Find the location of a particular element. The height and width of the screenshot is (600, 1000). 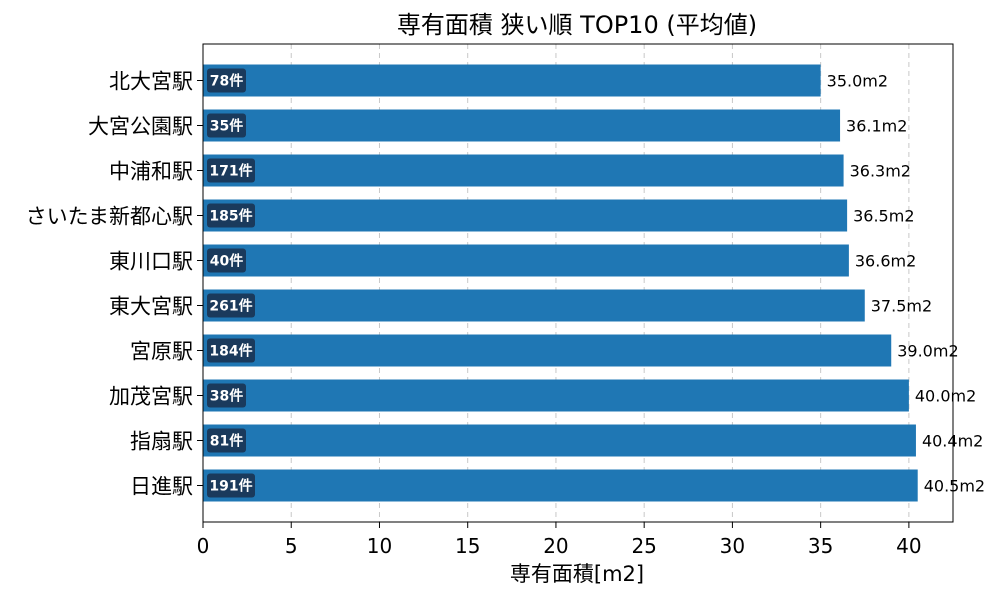

value-label: 40.5m2 is located at coordinates (954, 486).